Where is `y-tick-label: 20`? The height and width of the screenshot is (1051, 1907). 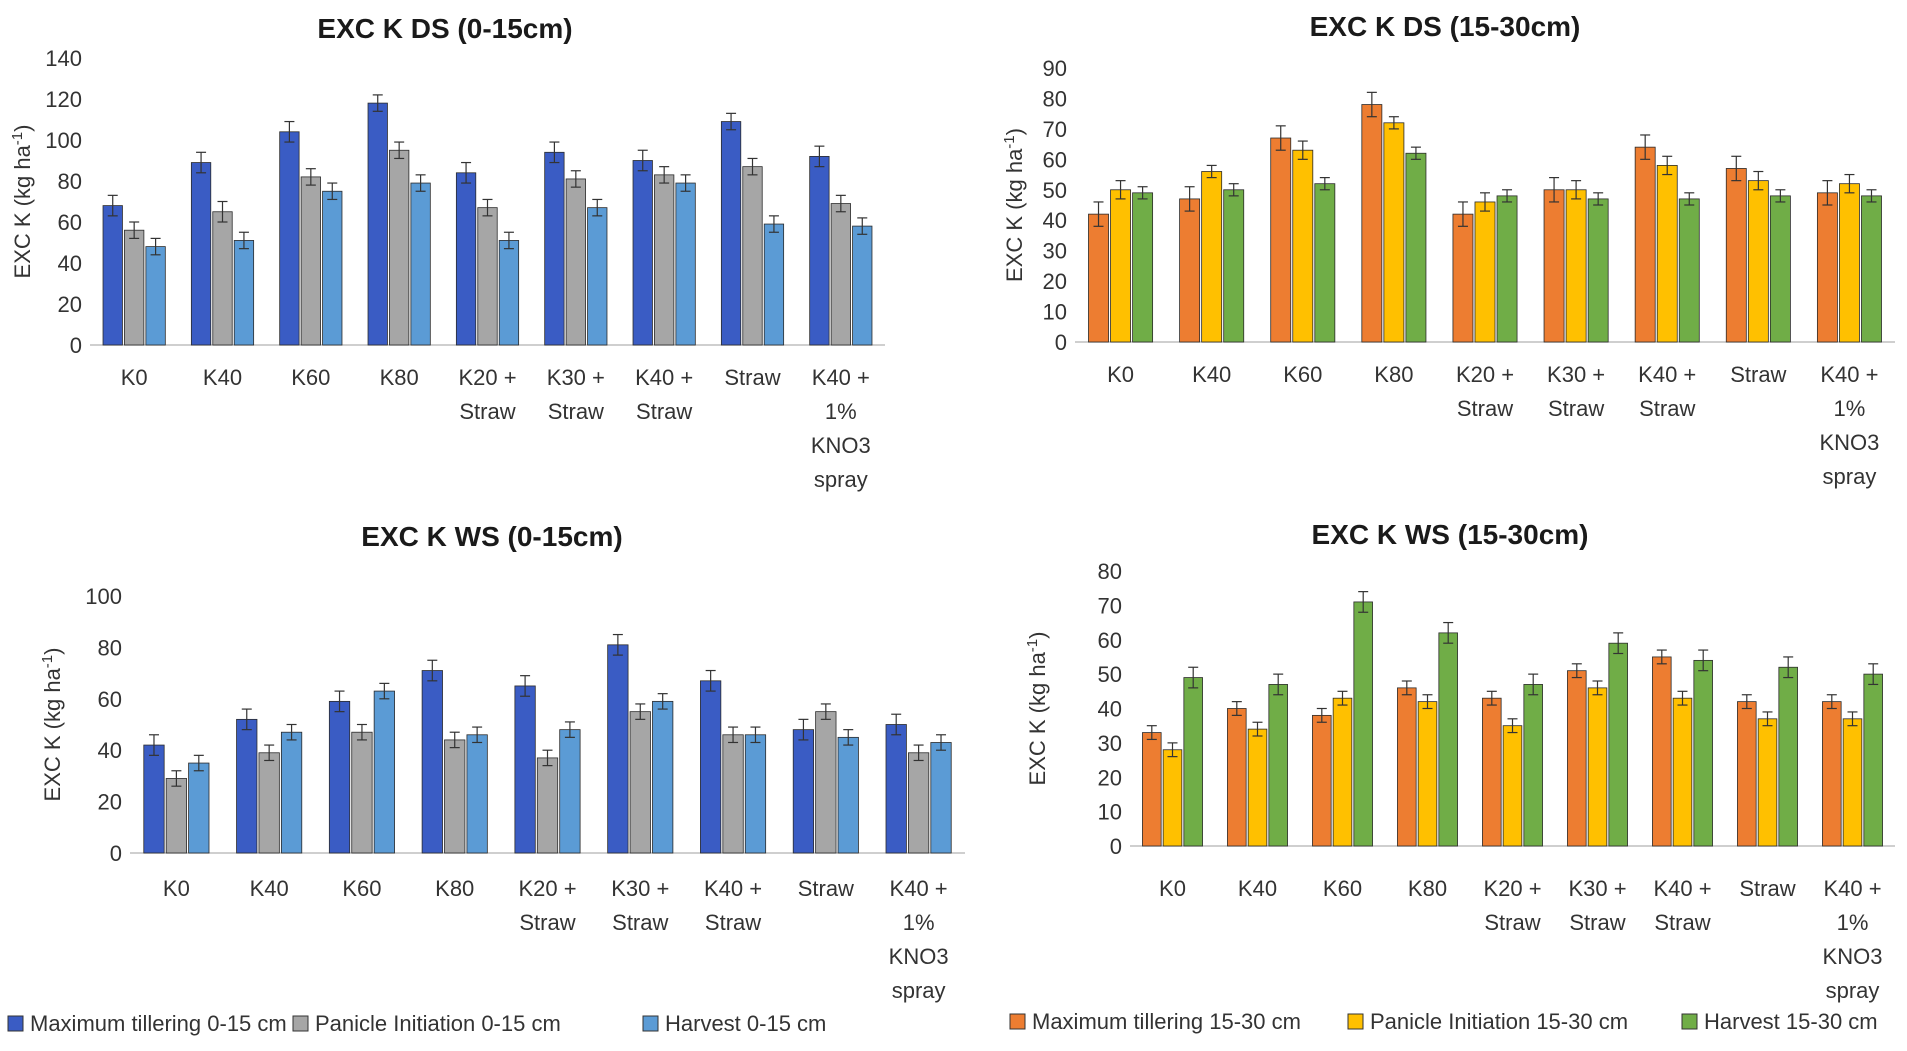
y-tick-label: 20 is located at coordinates (1110, 777).